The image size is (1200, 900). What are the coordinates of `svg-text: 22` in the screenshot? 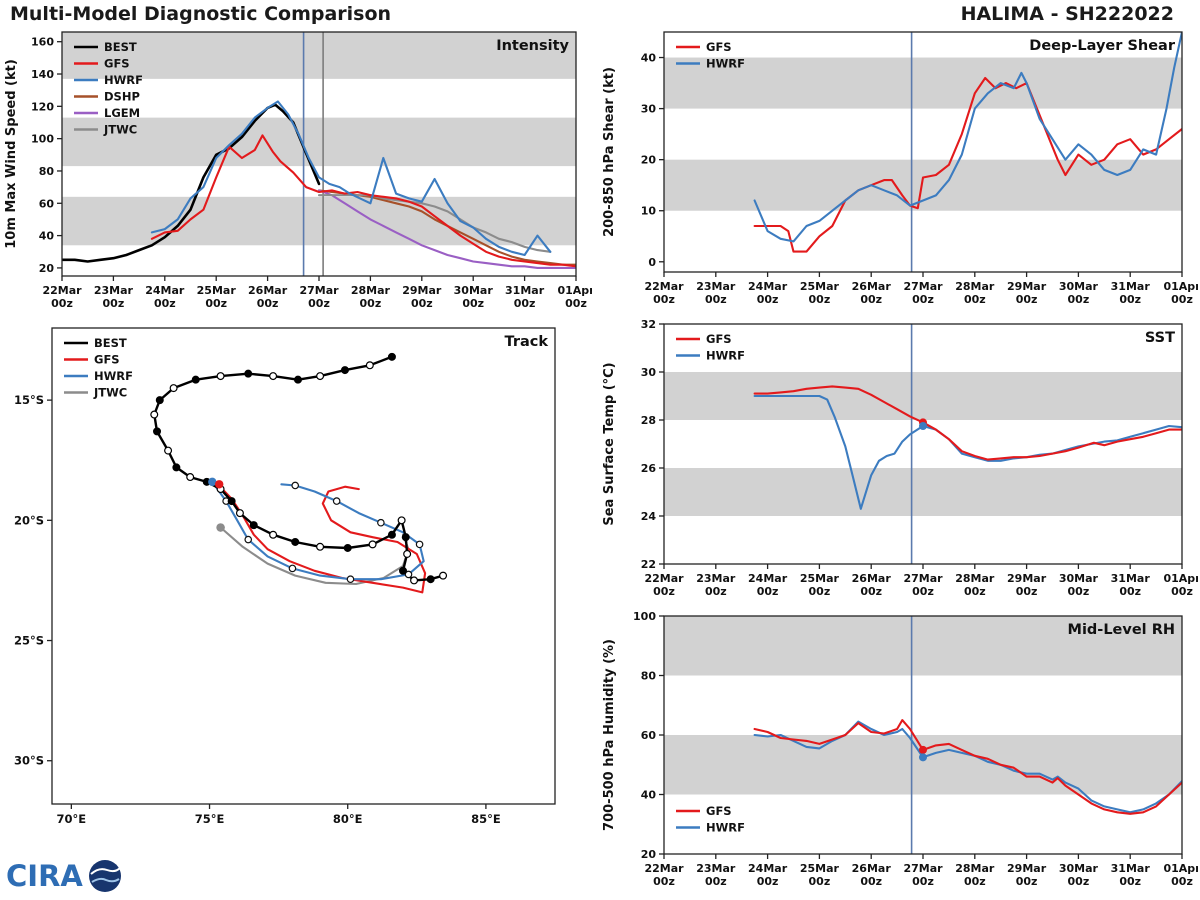 It's located at (648, 564).